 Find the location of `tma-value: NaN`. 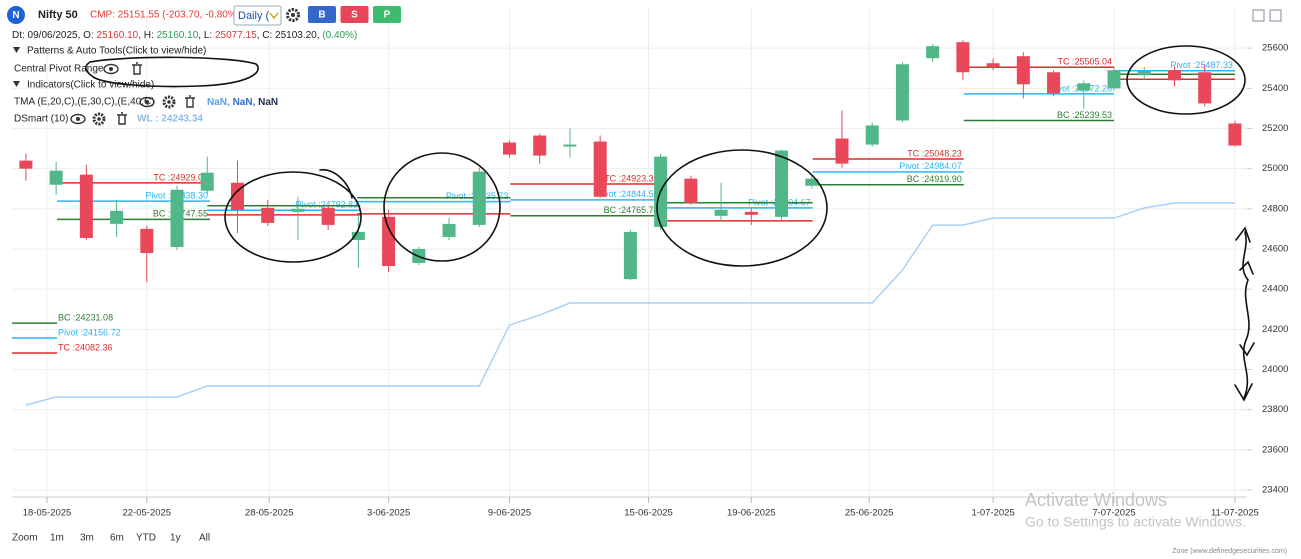

tma-value: NaN is located at coordinates (268, 102).